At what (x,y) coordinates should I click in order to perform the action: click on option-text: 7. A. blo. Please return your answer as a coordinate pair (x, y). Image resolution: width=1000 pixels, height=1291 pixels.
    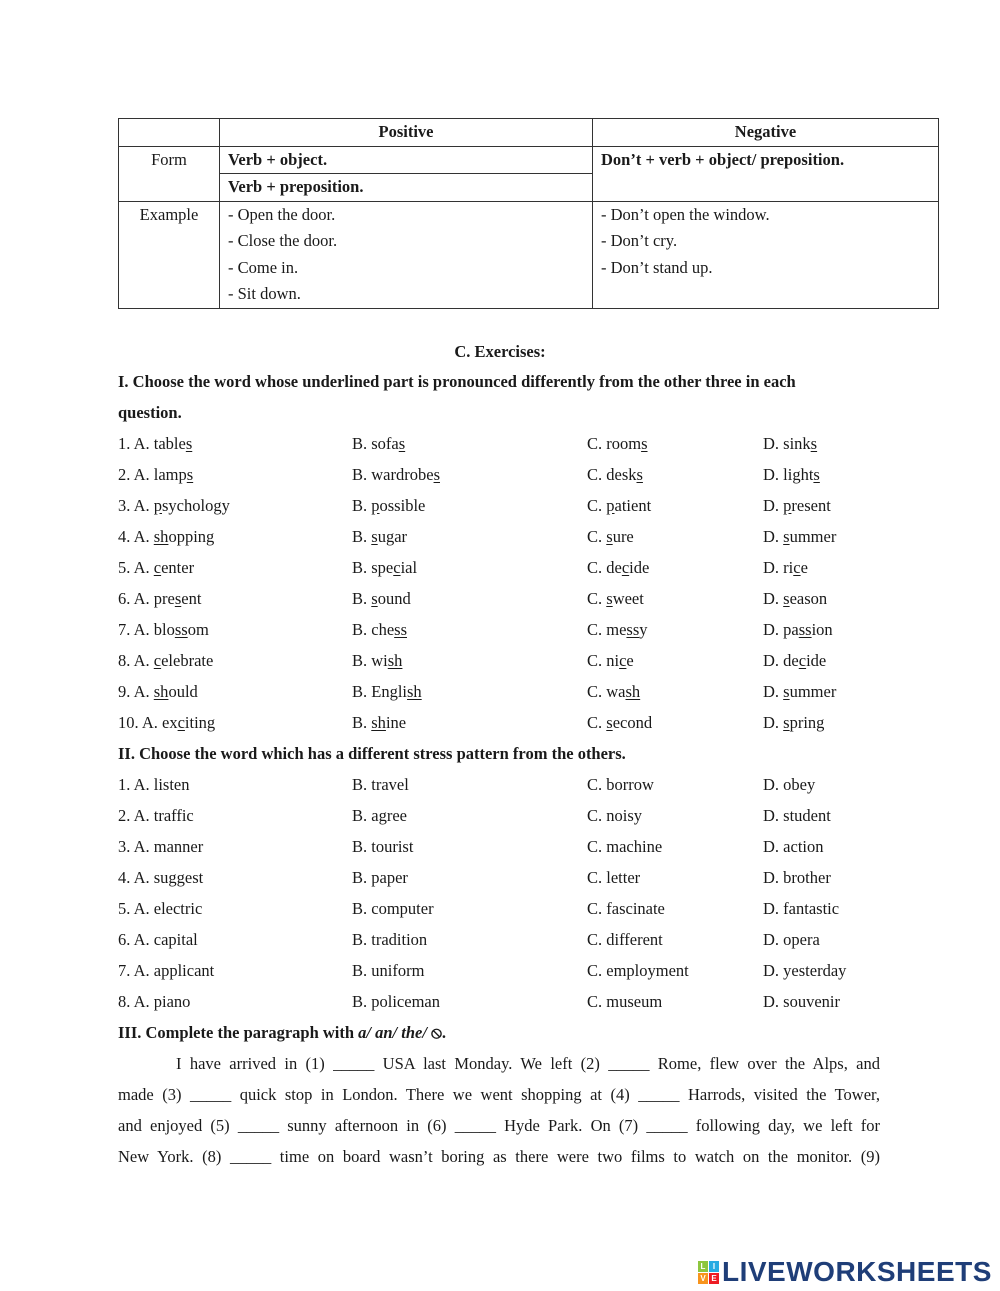
    Looking at the image, I should click on (146, 629).